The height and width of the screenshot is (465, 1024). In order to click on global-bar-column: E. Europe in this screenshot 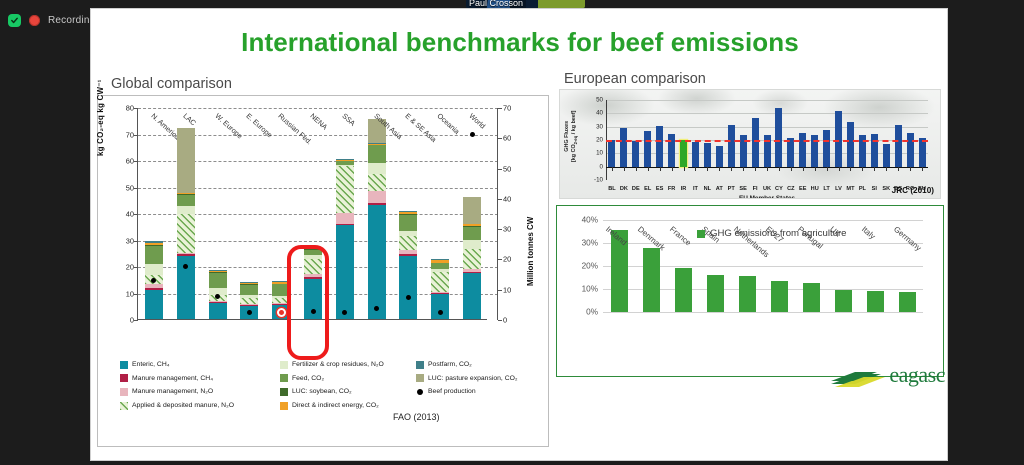, I will do `click(257, 213)`.